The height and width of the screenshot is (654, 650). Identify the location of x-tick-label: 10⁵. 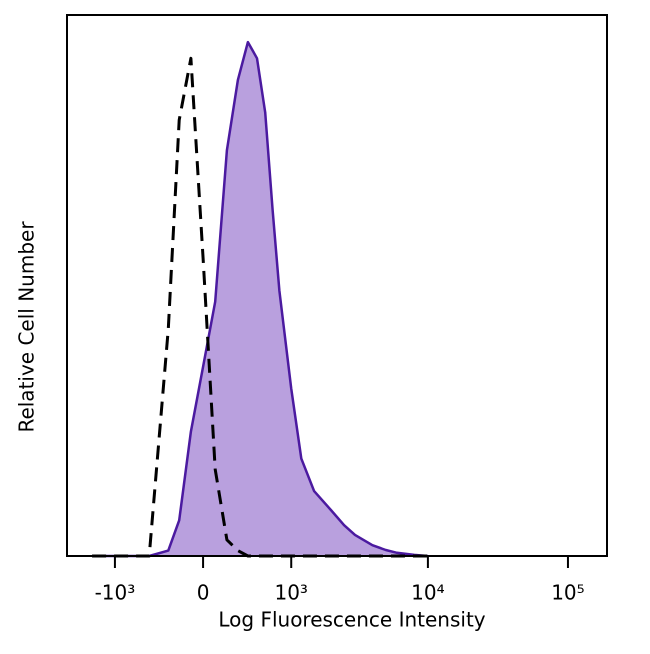
(567, 593).